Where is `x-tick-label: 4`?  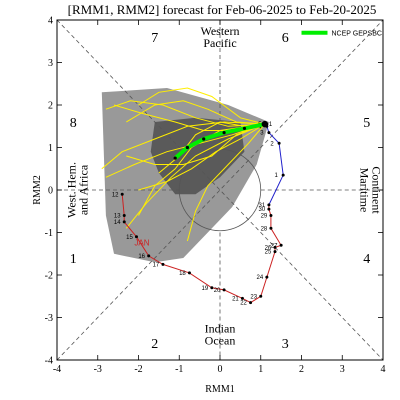
x-tick-label: 4 is located at coordinates (383, 369).